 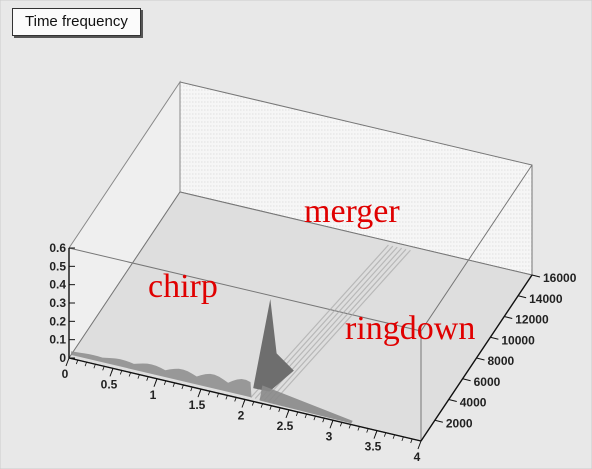 I want to click on z-tick-label: 0.1, so click(x=57, y=340).